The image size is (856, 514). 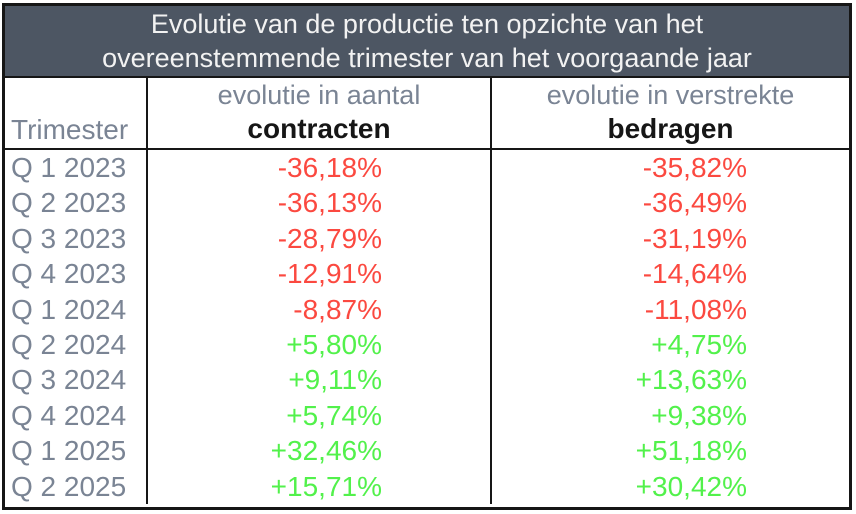 What do you see at coordinates (69, 451) in the screenshot?
I see `row-quarter: Q 1 2025` at bounding box center [69, 451].